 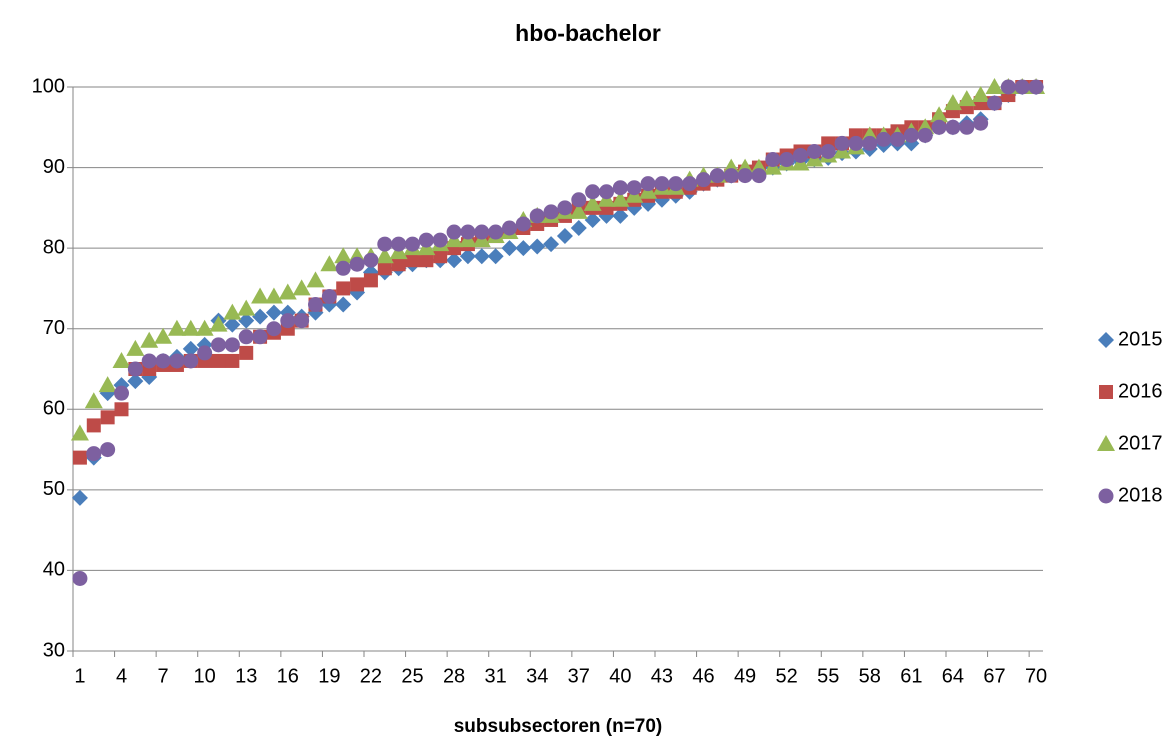 What do you see at coordinates (246, 676) in the screenshot?
I see `x-tick-label: 13` at bounding box center [246, 676].